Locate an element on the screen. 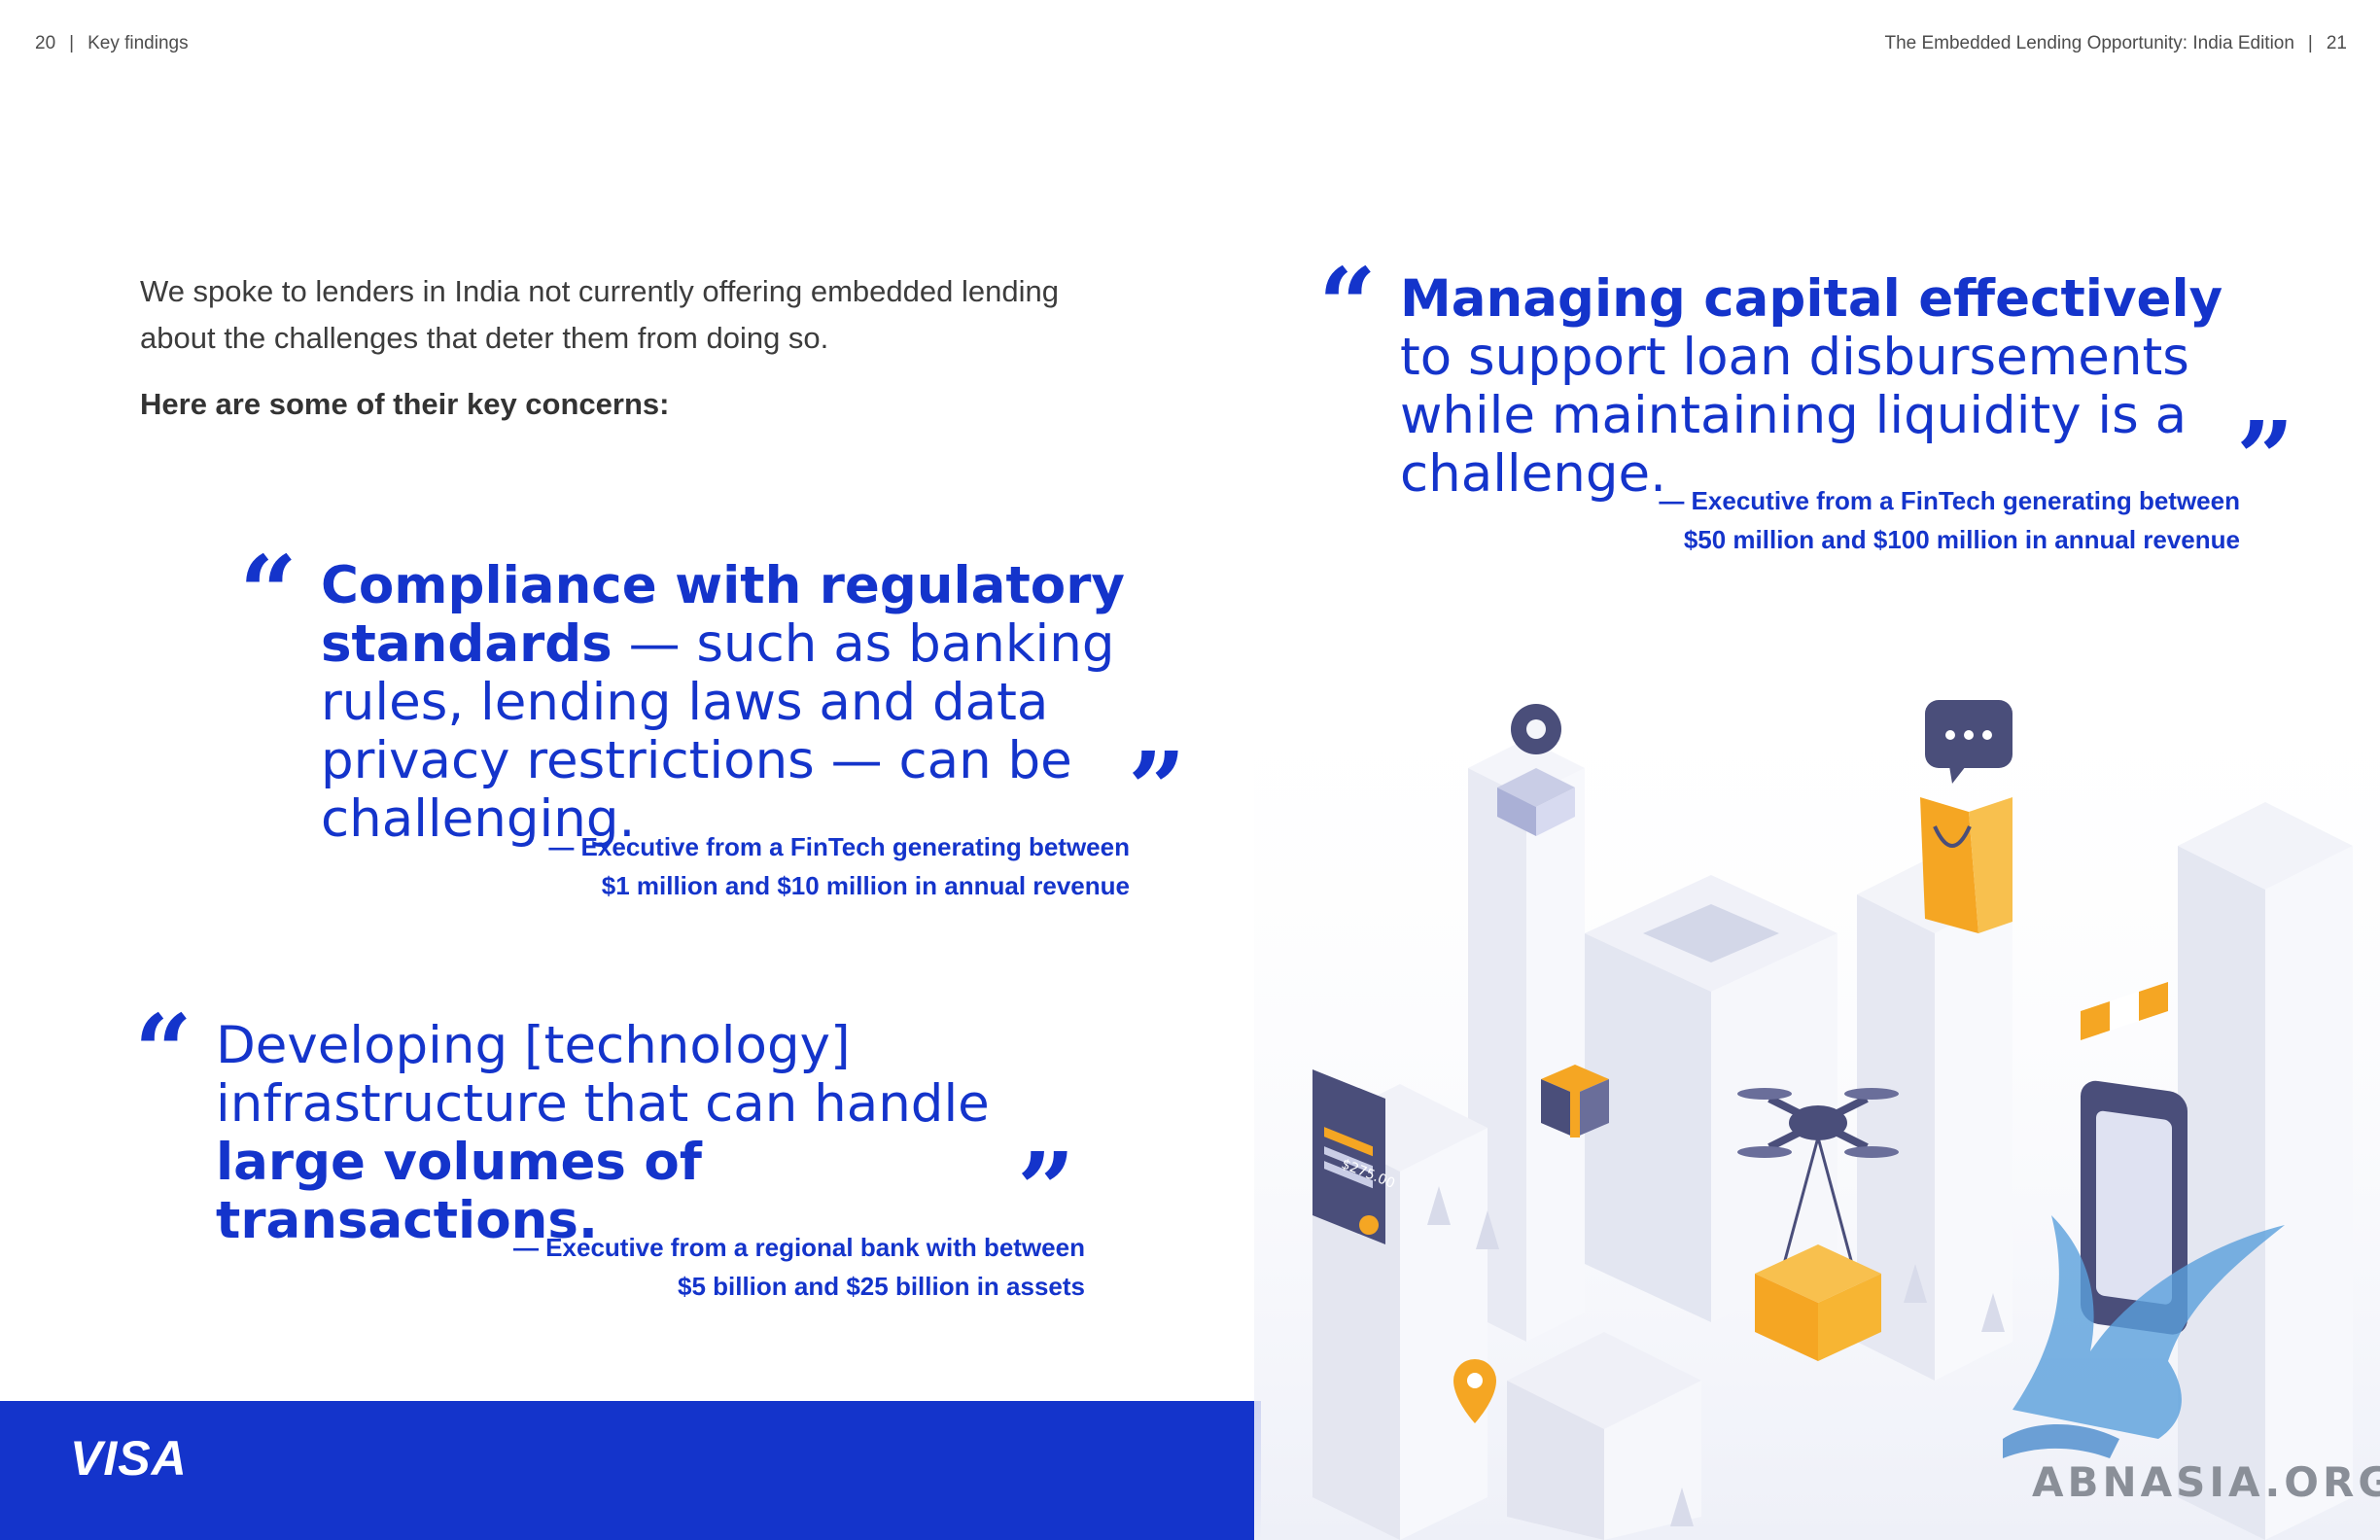  gear-box-icon is located at coordinates (1536, 770).